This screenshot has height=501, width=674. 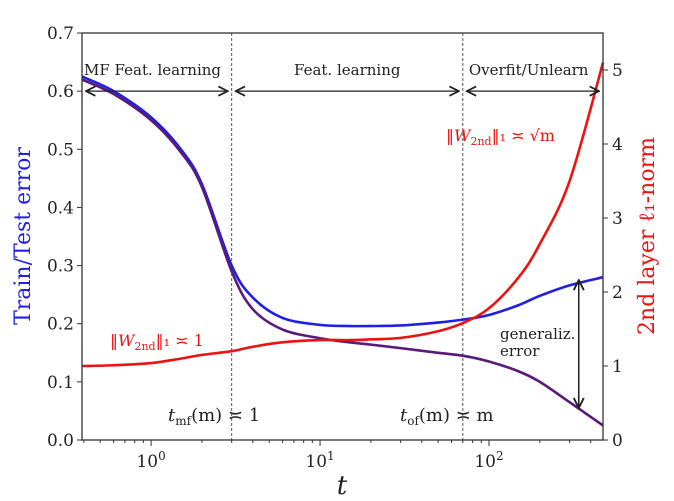 I want to click on y-tick-label-left: 0.0, so click(x=60, y=441).